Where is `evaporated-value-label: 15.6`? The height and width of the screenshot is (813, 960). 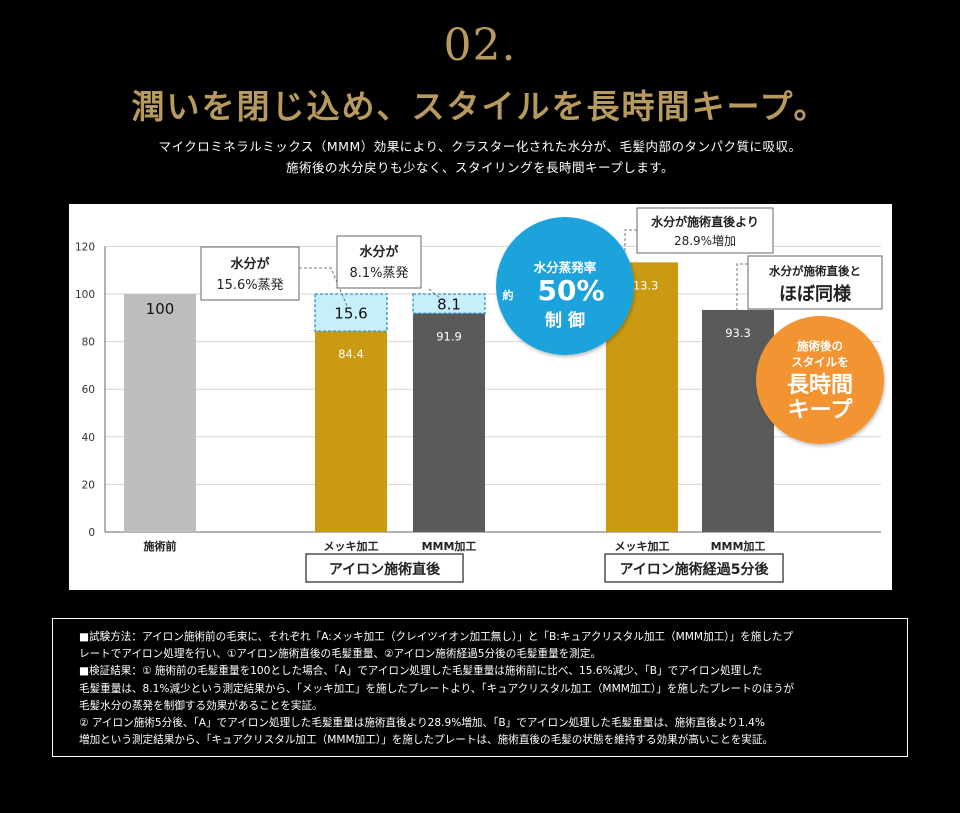 evaporated-value-label: 15.6 is located at coordinates (350, 314).